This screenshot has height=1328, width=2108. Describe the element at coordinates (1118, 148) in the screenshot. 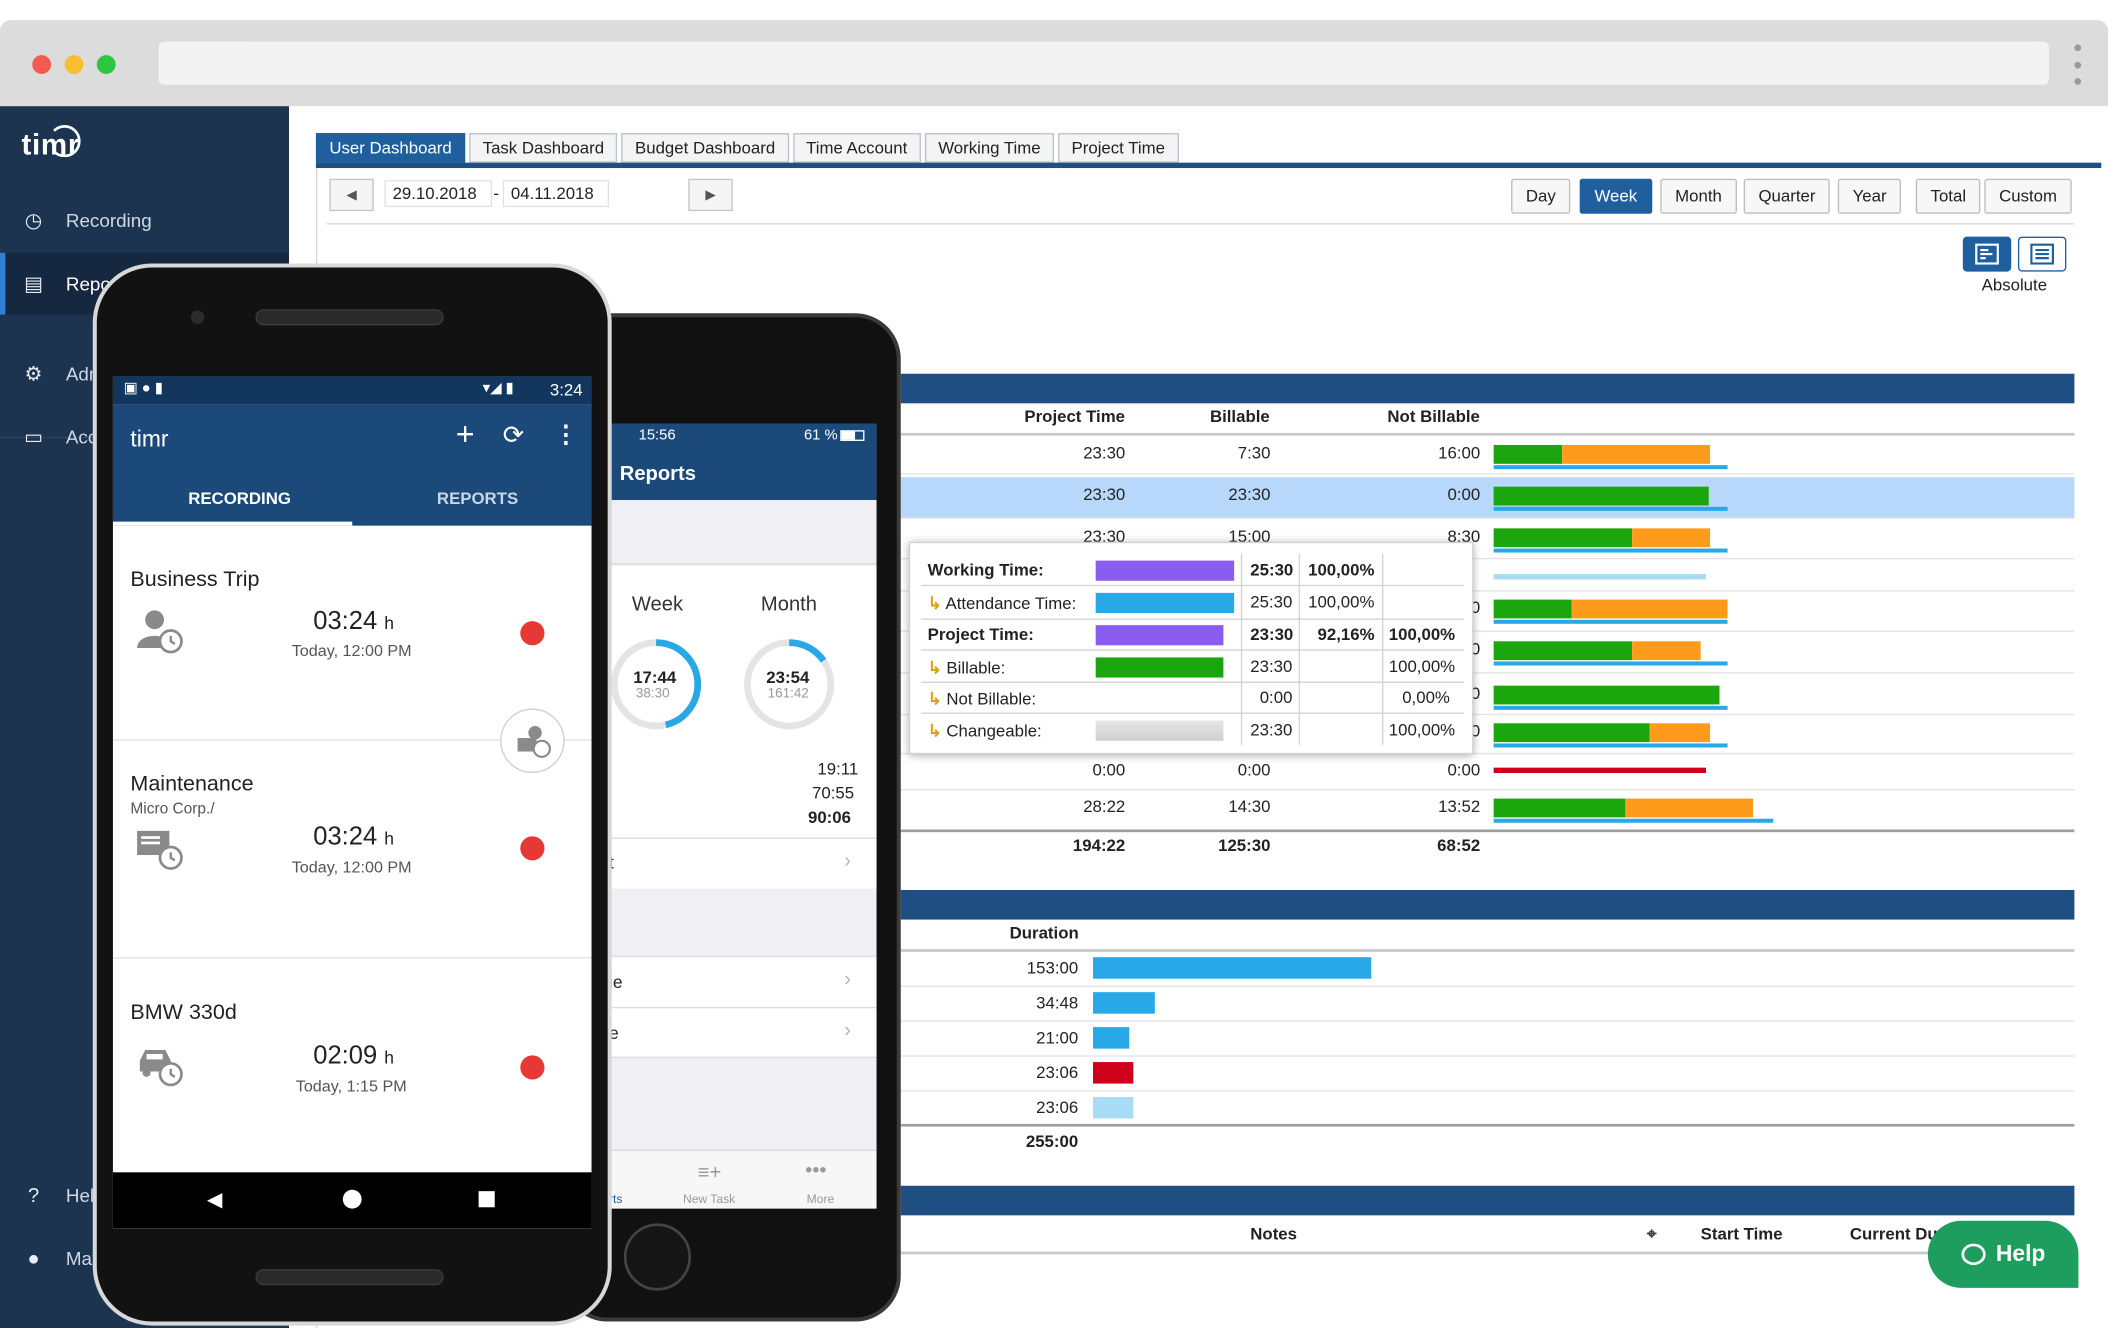

I see `tab-project-time: Project Time` at that location.